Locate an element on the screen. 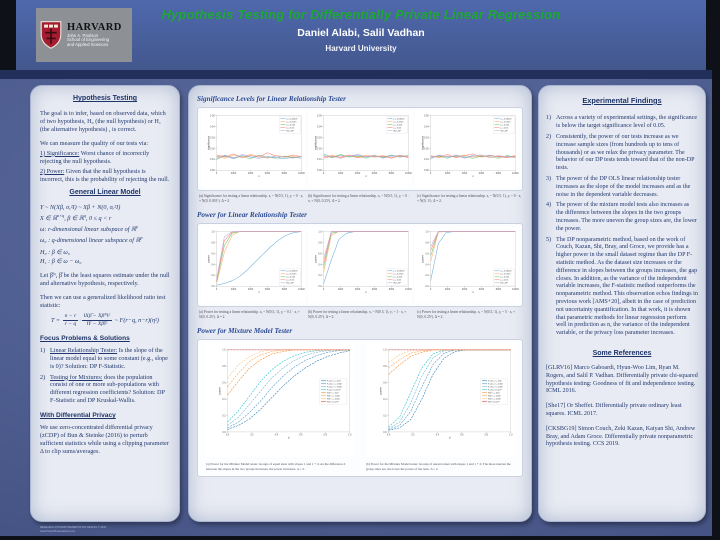 The width and height of the screenshot is (720, 540). references-heading: Some References is located at coordinates (622, 353).